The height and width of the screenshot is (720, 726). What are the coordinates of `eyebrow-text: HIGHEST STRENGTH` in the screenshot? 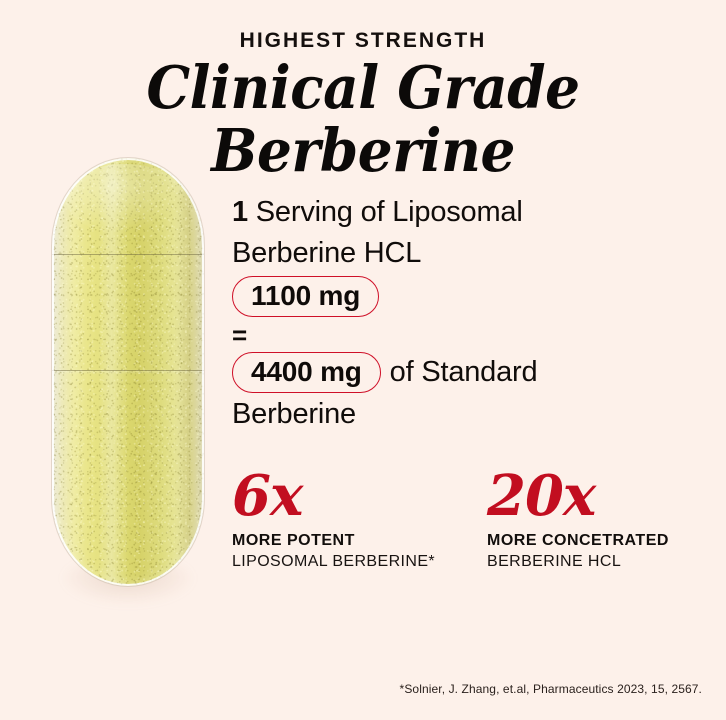 It's located at (363, 40).